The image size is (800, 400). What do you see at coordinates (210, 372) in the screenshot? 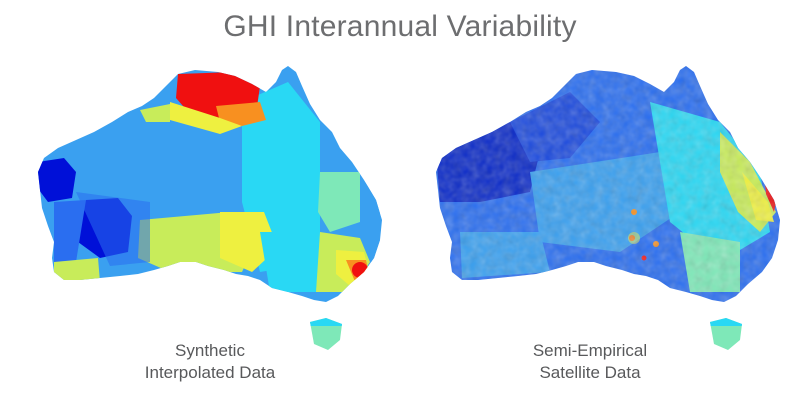
I see `synthetic-caption-line2: Interpolated Data` at bounding box center [210, 372].